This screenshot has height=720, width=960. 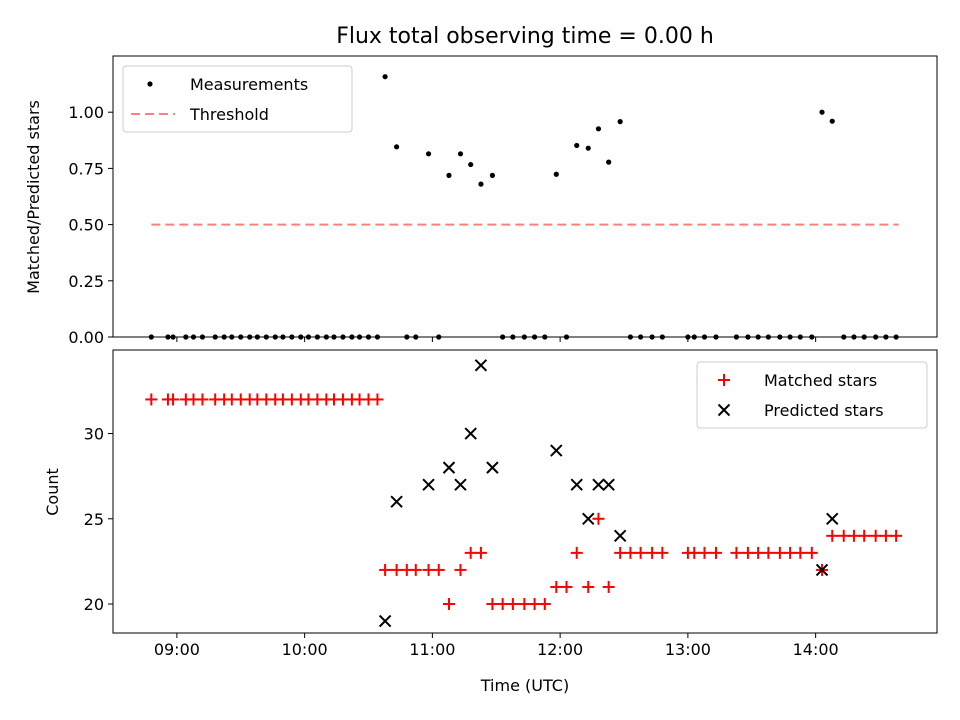 What do you see at coordinates (94, 604) in the screenshot?
I see `bottom-y-tick-label: 20` at bounding box center [94, 604].